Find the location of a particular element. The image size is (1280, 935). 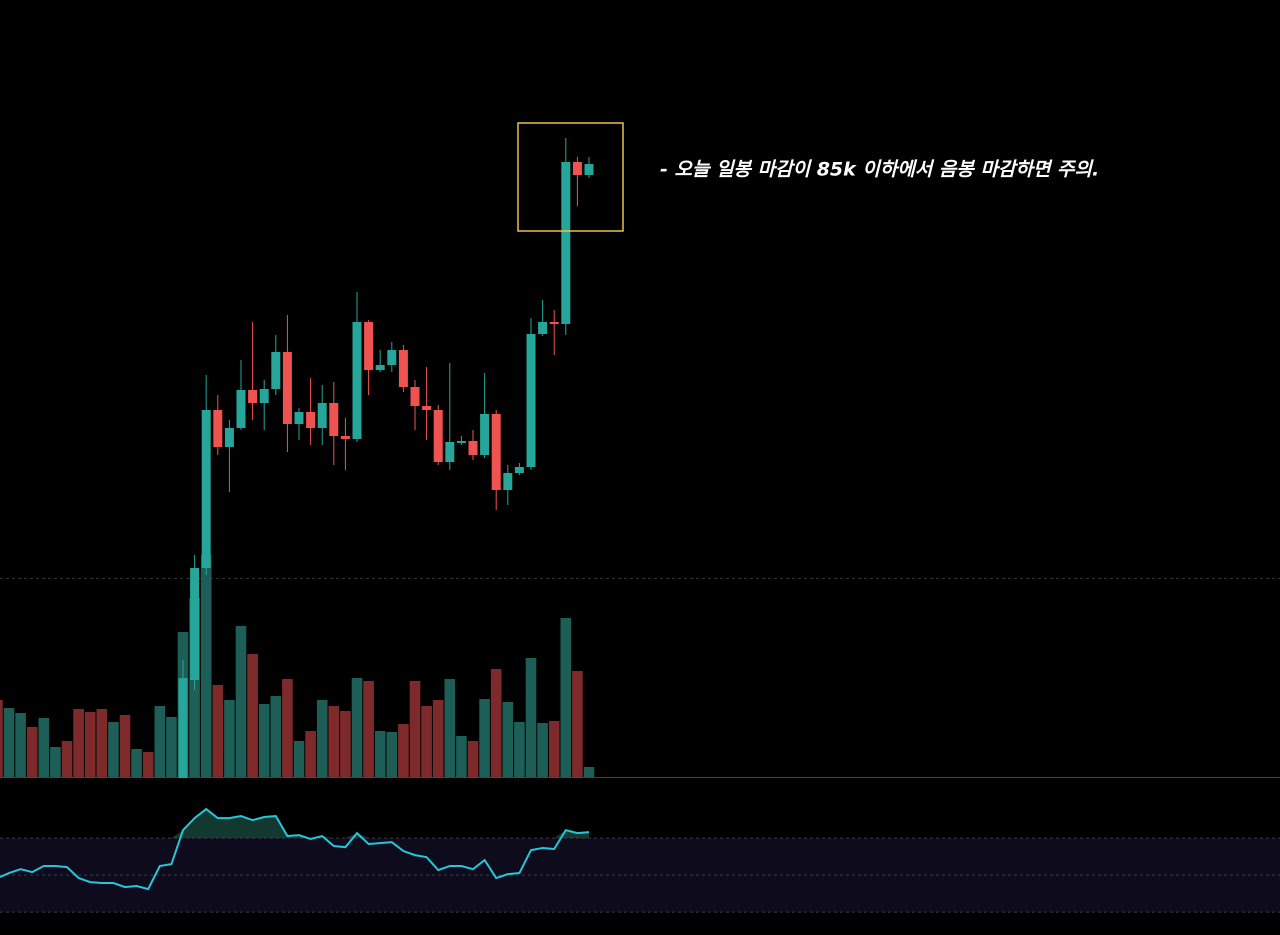

level-band is located at coordinates (640, 875).